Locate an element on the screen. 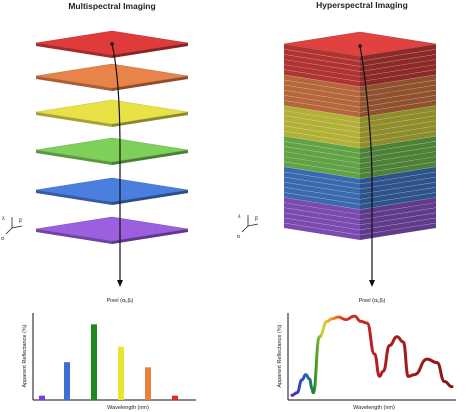 This screenshot has width=474, height=412. multispectral-chart-xlabel: Wavelength (nm) is located at coordinates (128, 408).